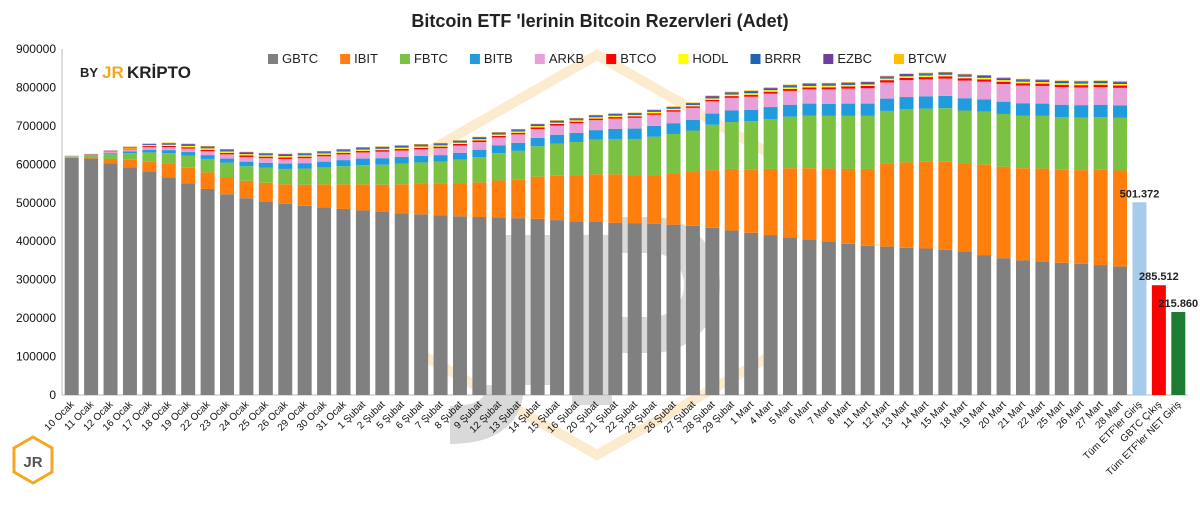 The height and width of the screenshot is (509, 1200). Describe the element at coordinates (710, 58) in the screenshot. I see `legend-label: HODL` at that location.